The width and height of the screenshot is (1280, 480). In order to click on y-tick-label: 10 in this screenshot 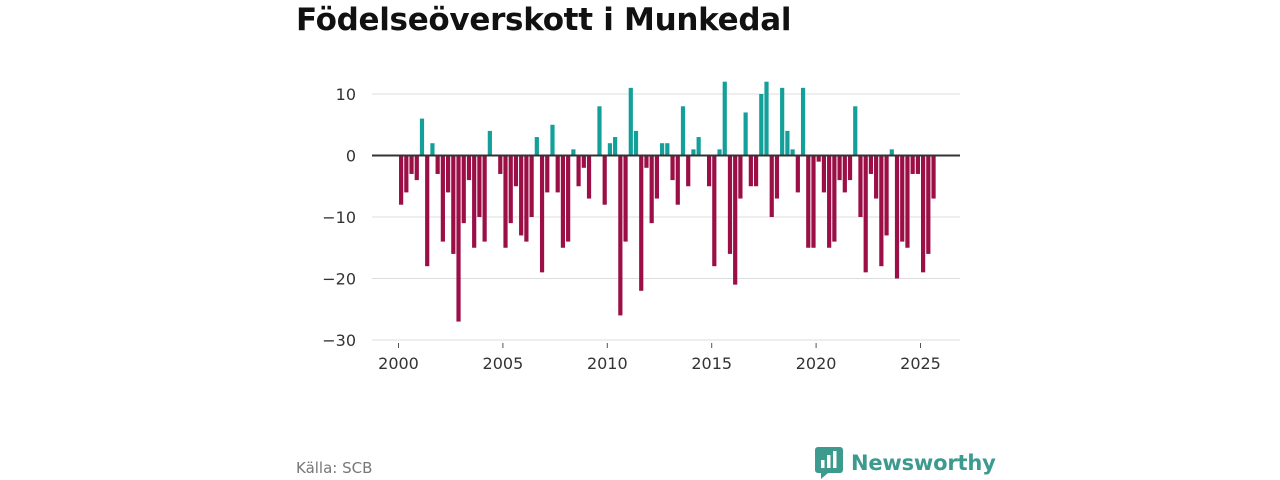, I will do `click(346, 94)`.